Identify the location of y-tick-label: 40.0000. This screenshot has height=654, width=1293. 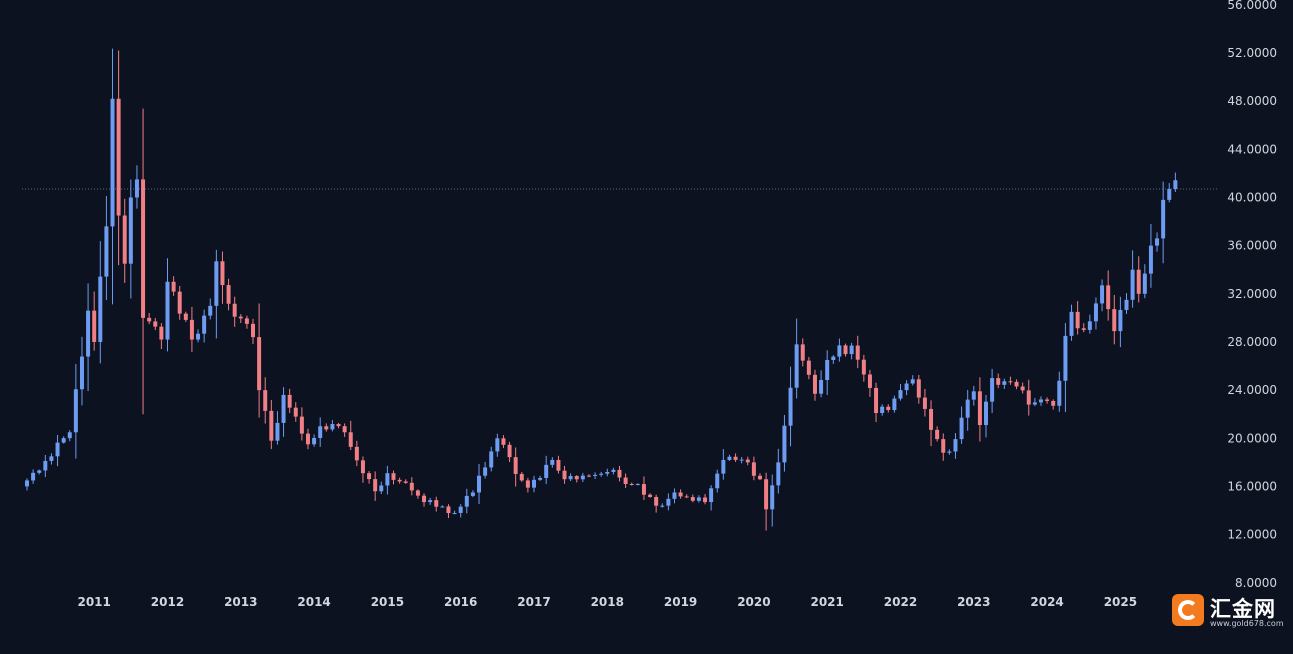
(1252, 197).